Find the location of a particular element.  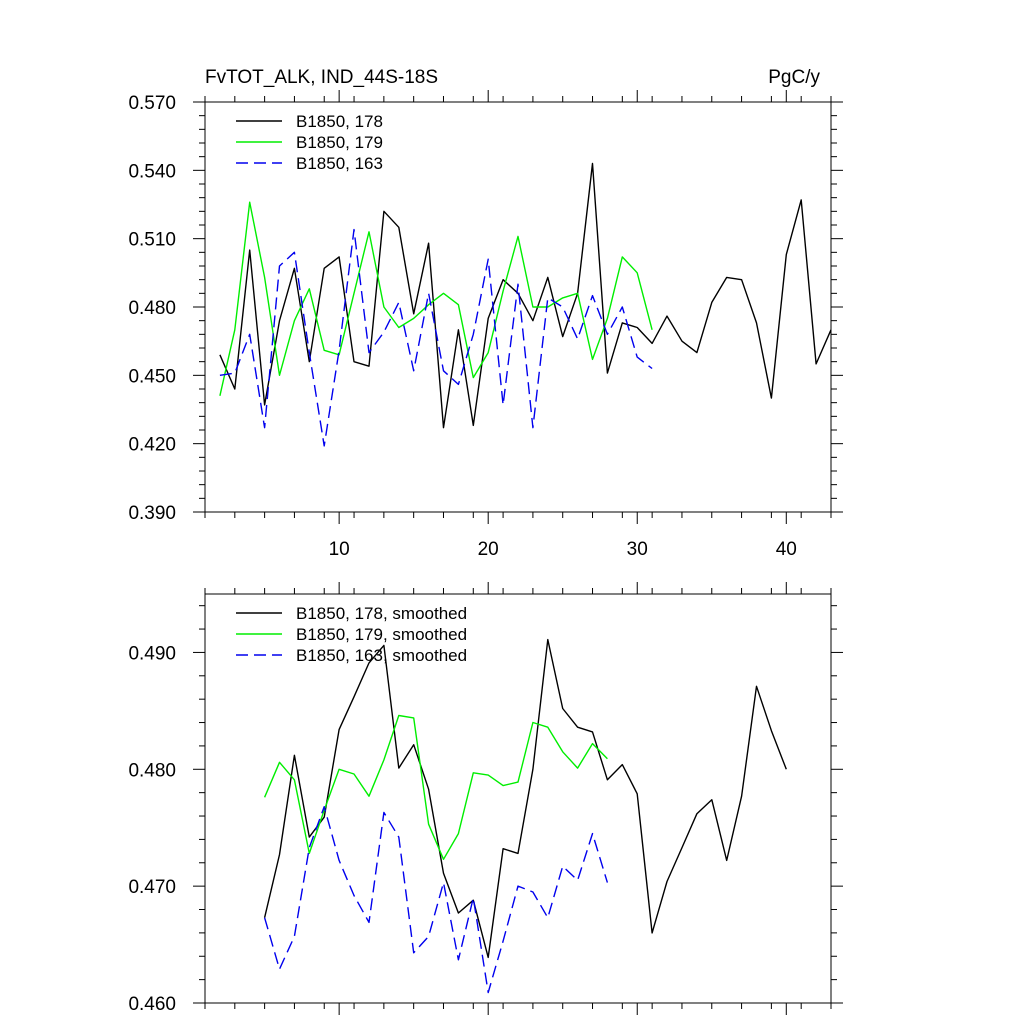

x-tick-label: 10 is located at coordinates (339, 549).